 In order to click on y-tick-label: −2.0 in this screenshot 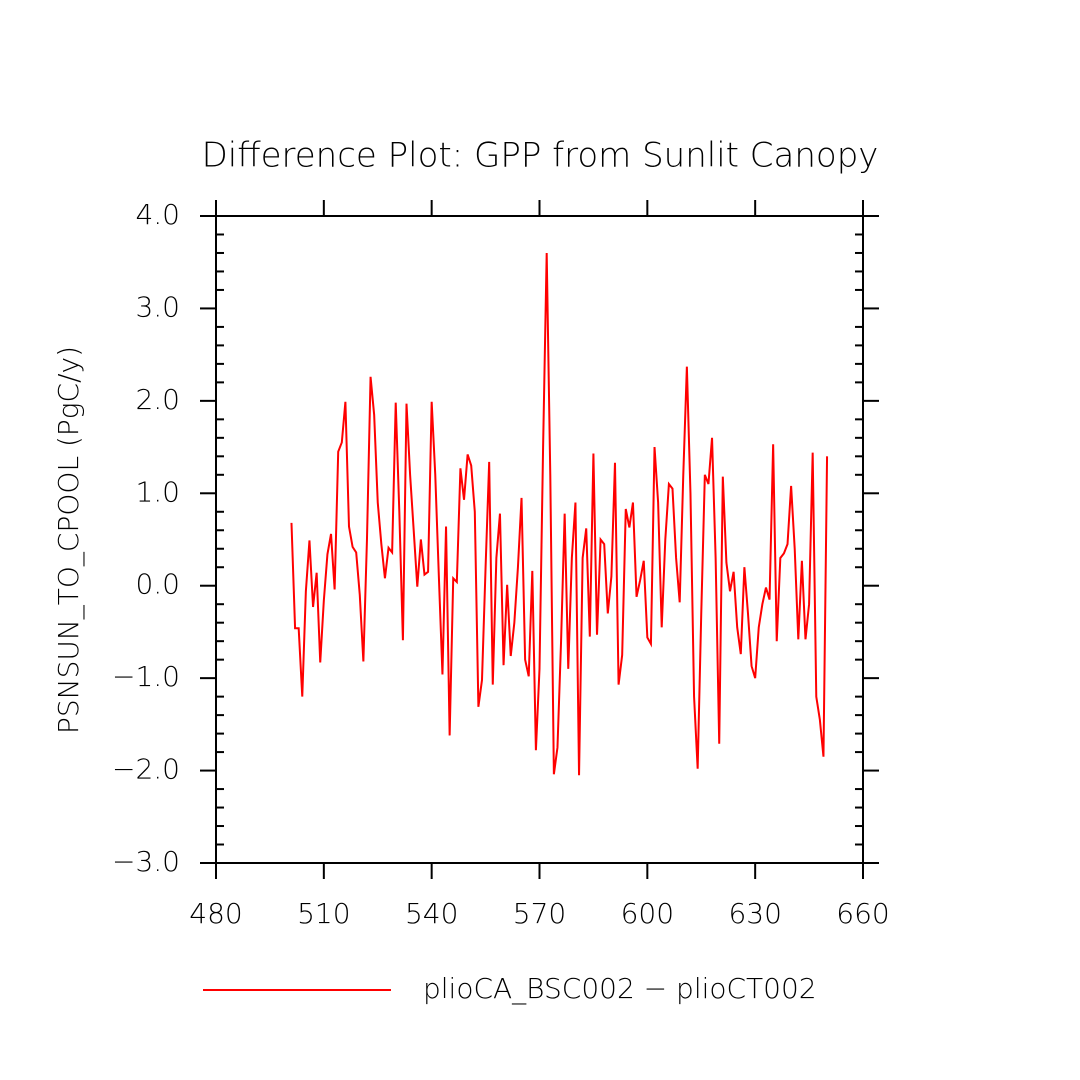, I will do `click(146, 769)`.